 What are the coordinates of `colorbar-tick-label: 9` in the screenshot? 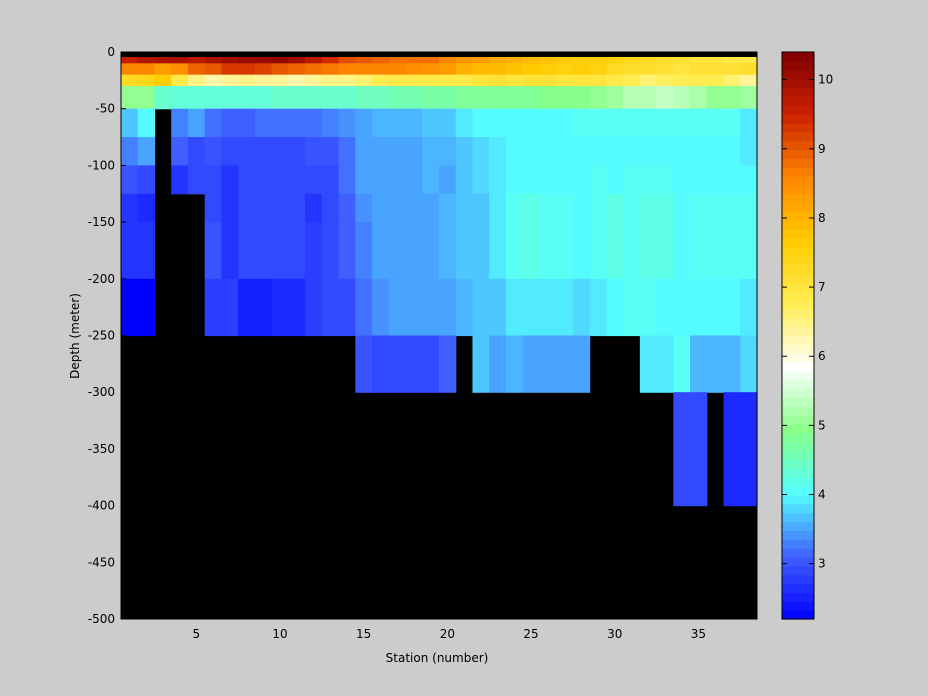 It's located at (822, 149).